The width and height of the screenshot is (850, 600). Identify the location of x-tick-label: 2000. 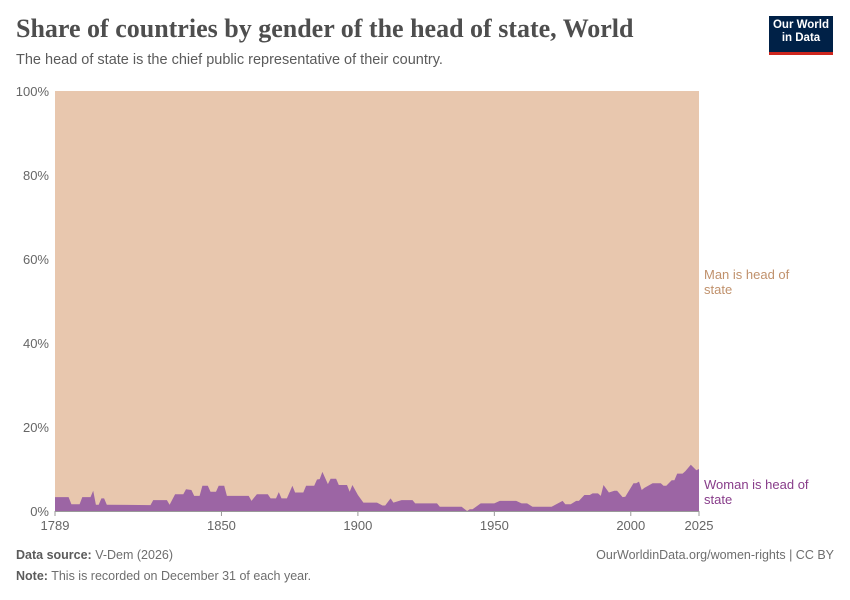
(630, 525).